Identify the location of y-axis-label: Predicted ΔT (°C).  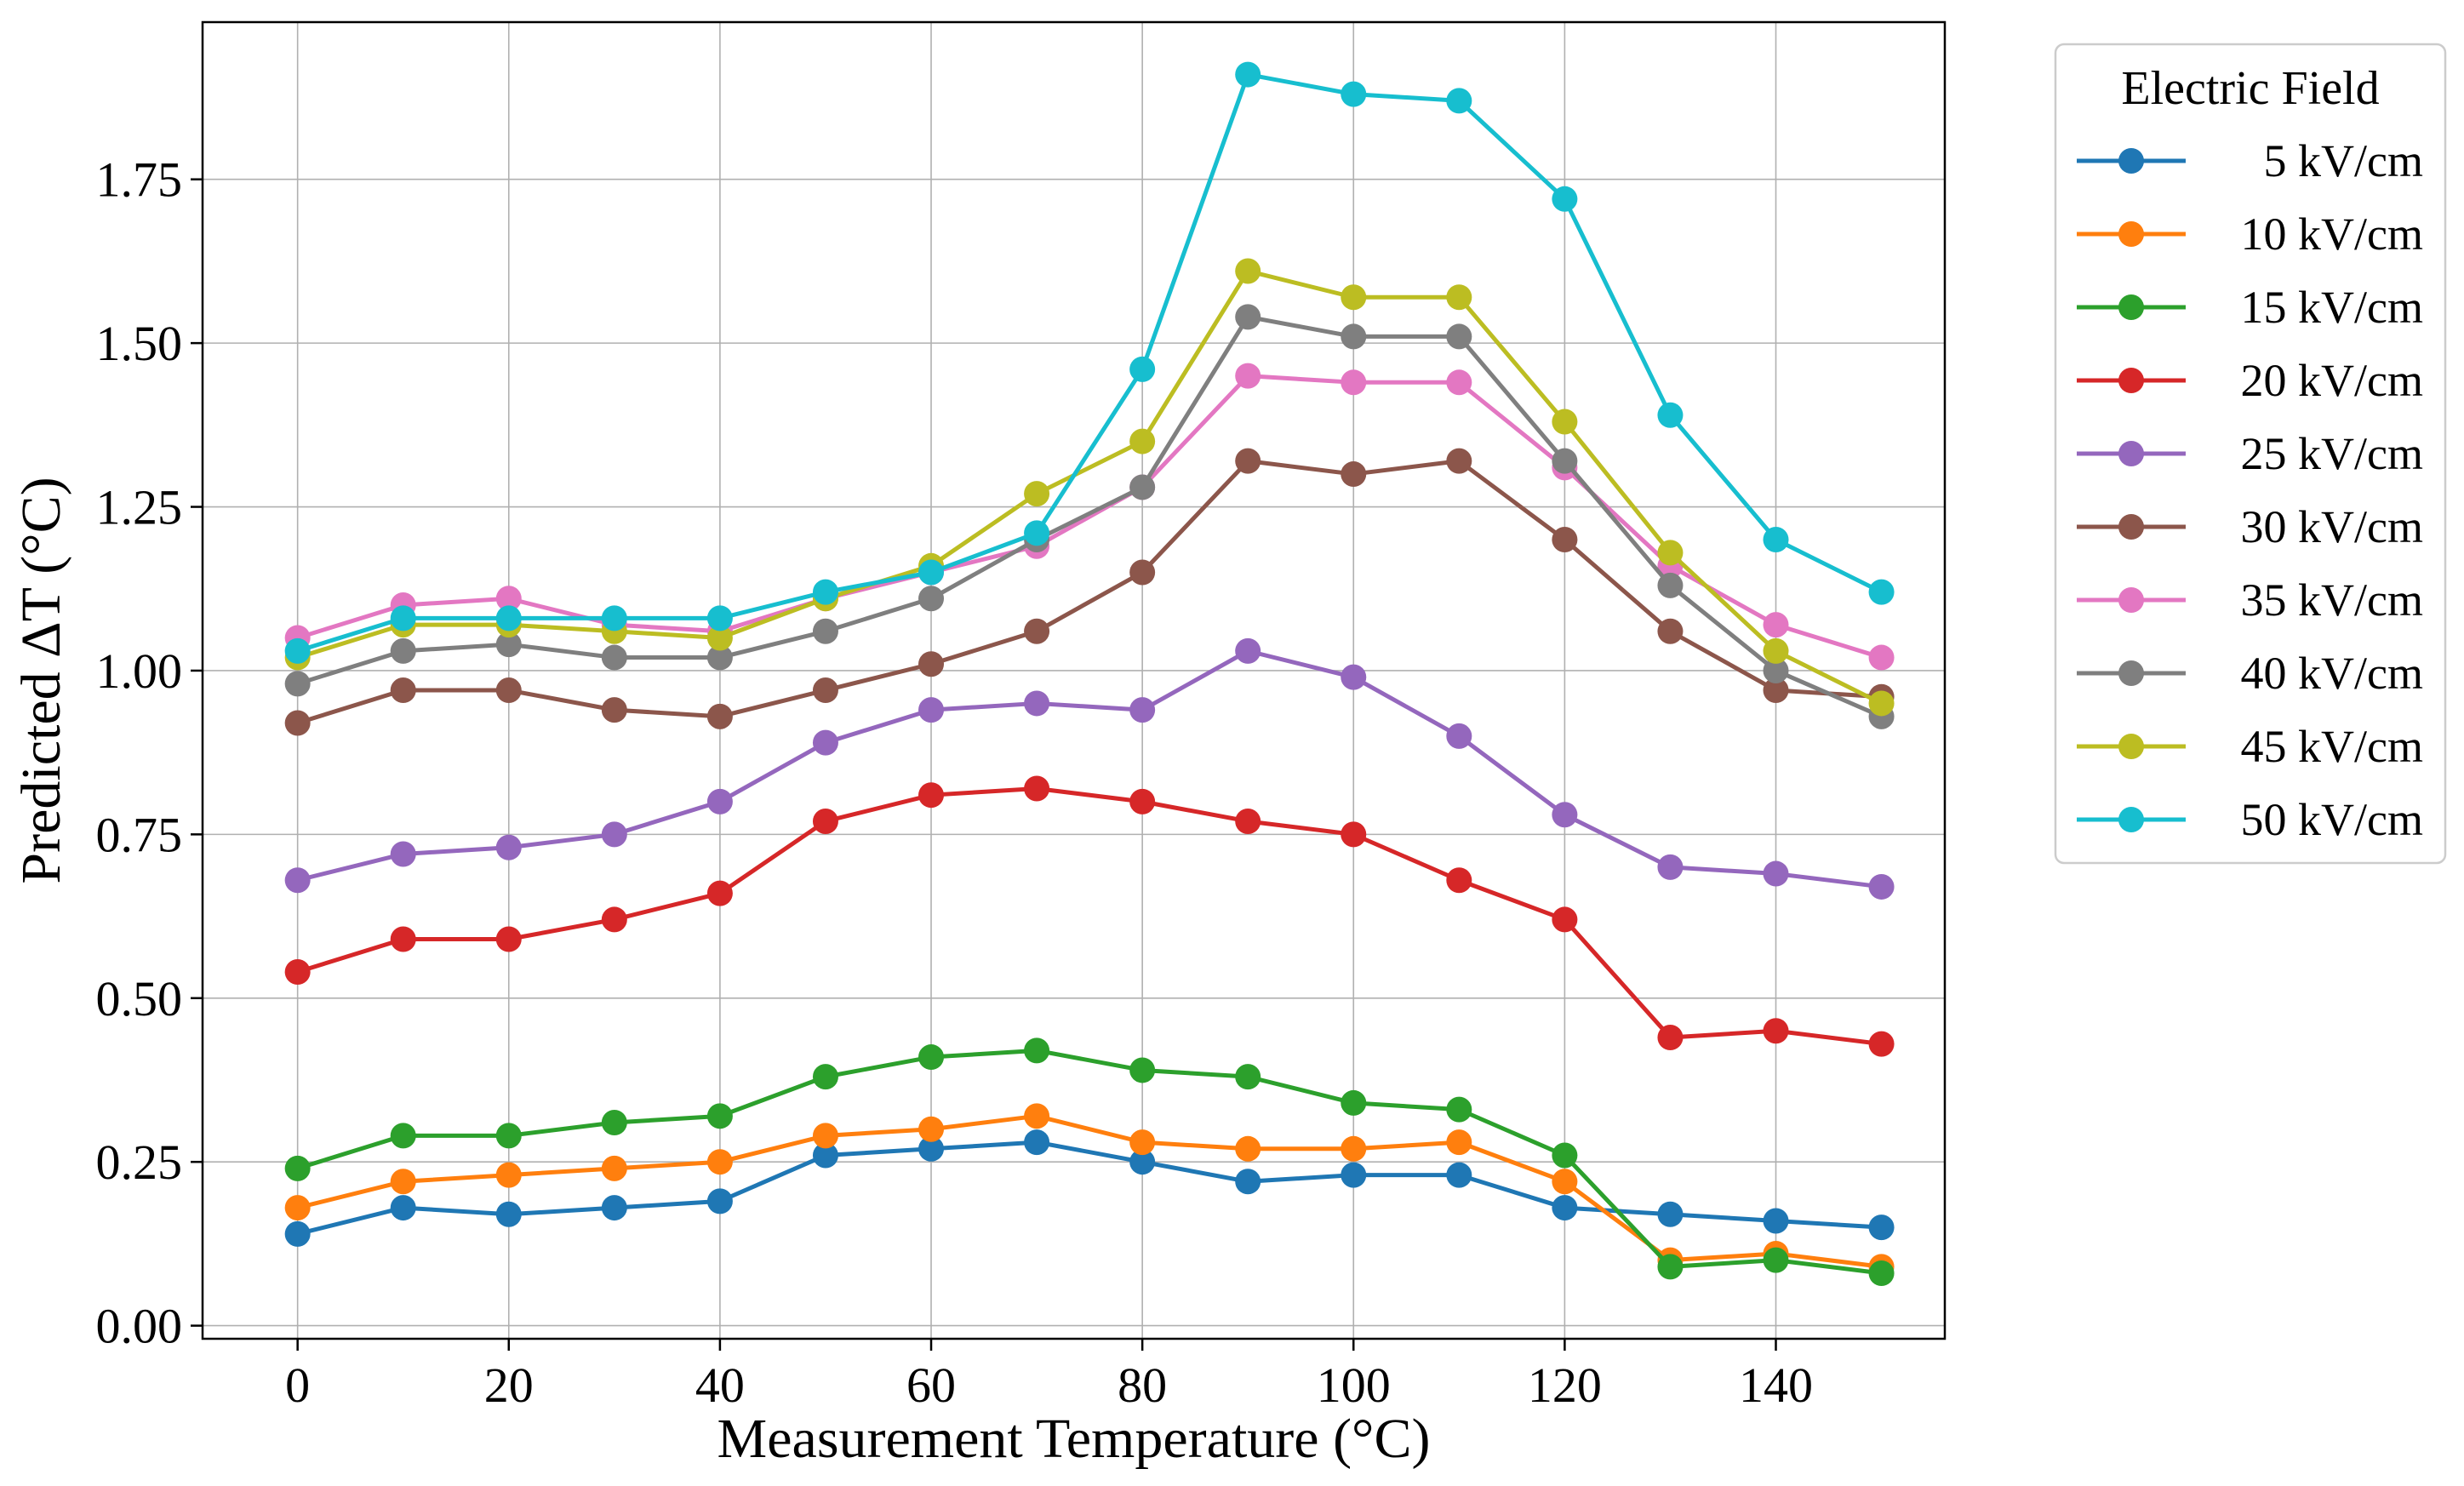
(41, 680).